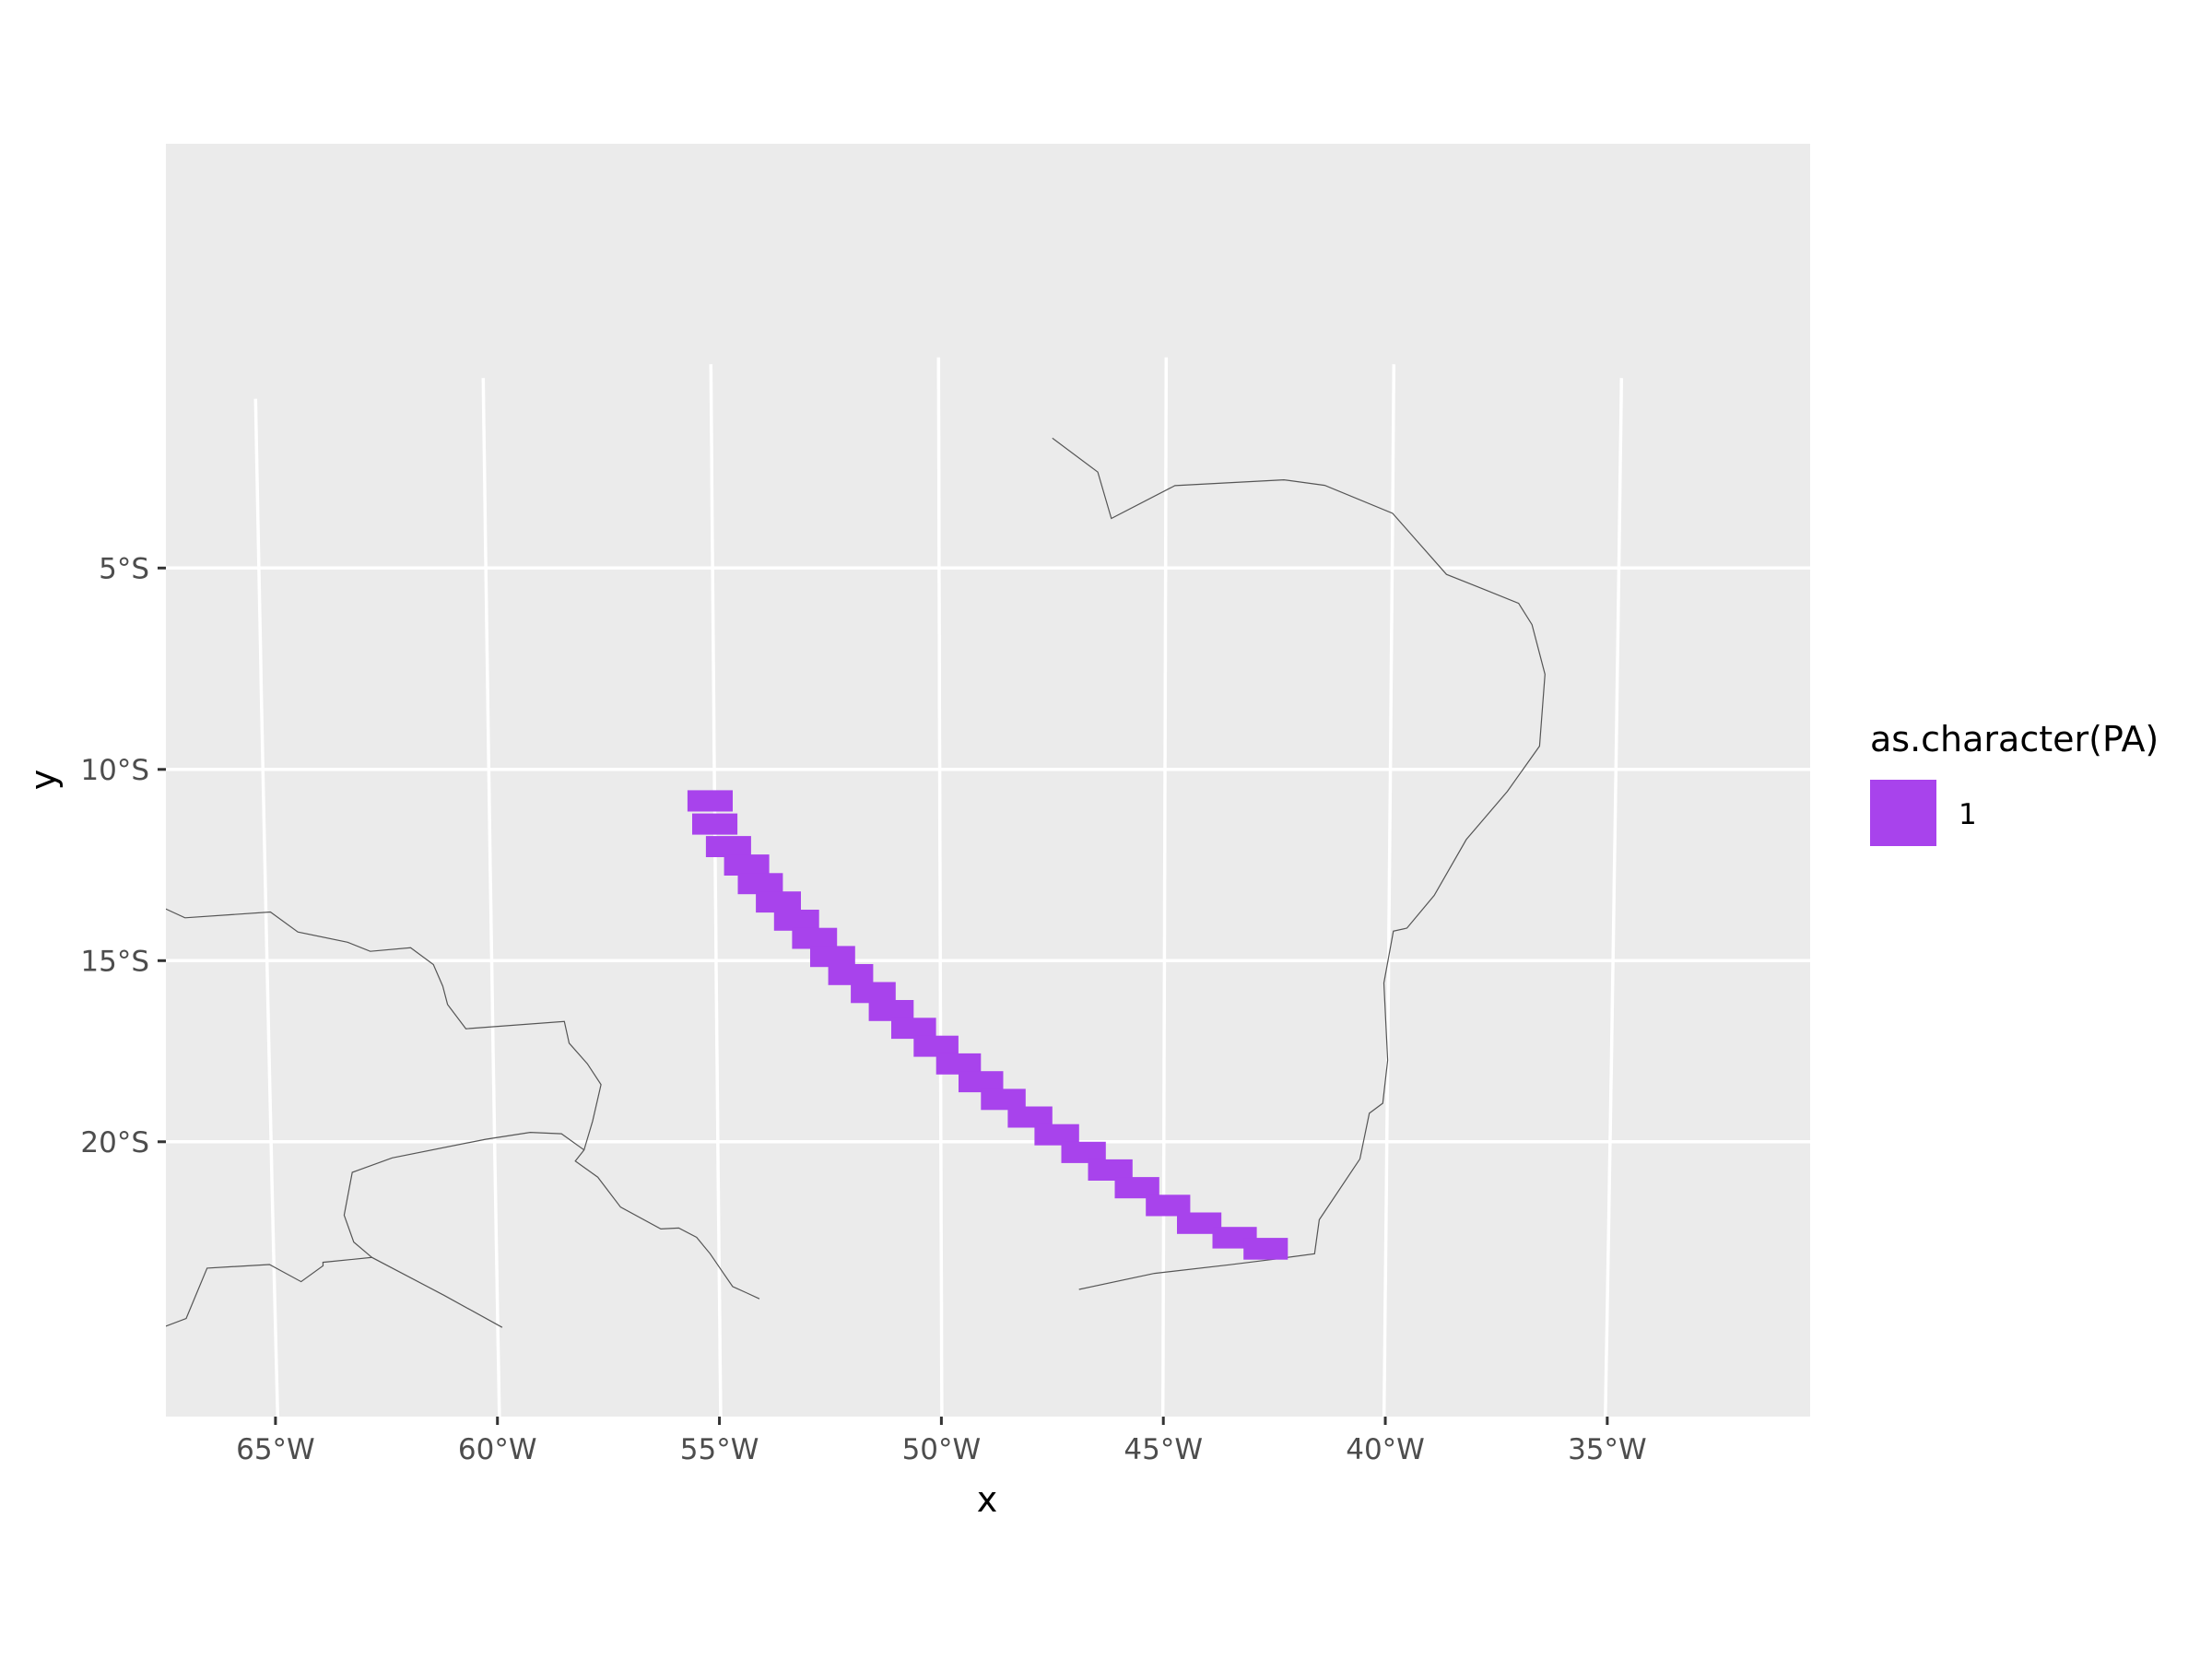 The width and height of the screenshot is (2212, 1659). I want to click on meridian-30W, so click(1837, 957).